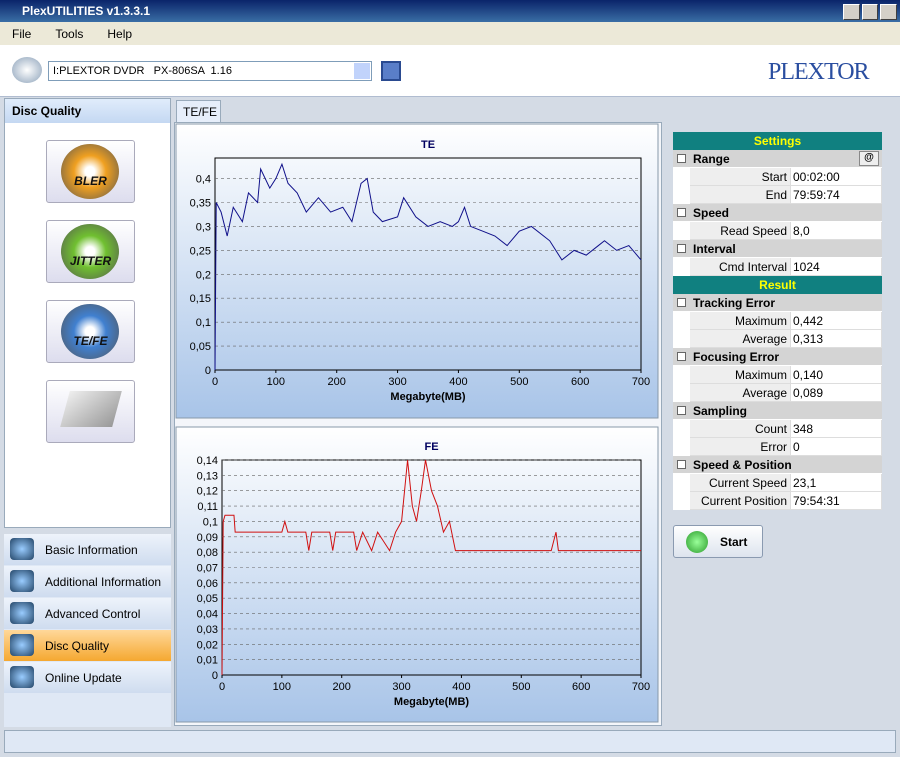  I want to click on drive-select: I:PLEXTOR DVDR PX-806SA 1.16, so click(210, 71).